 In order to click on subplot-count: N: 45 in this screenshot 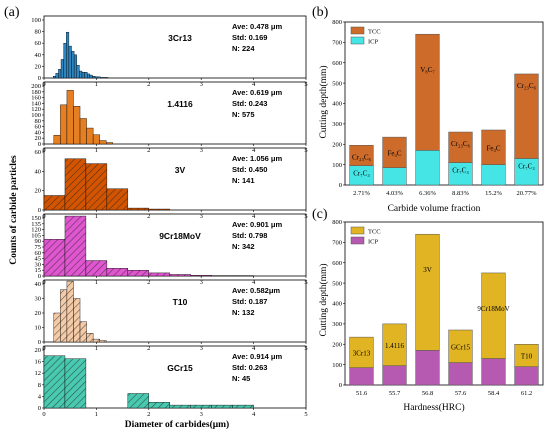, I will do `click(241, 378)`.